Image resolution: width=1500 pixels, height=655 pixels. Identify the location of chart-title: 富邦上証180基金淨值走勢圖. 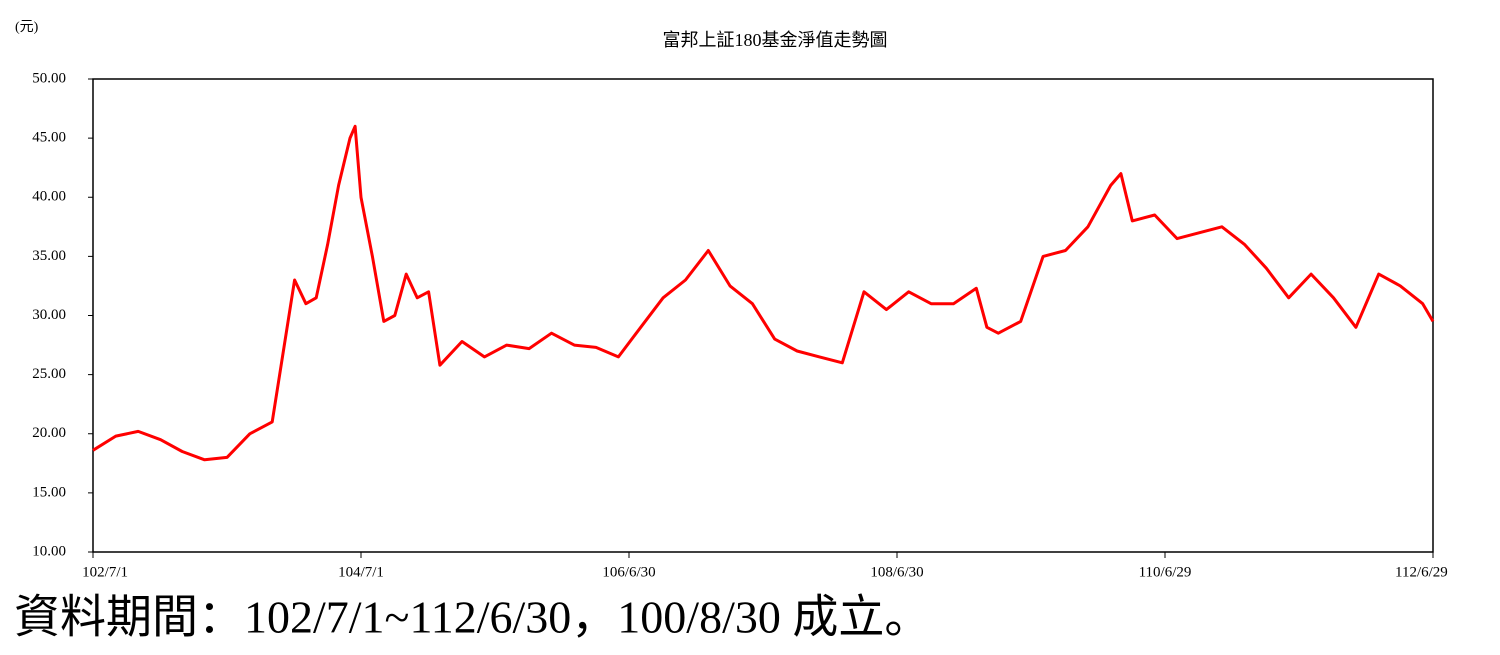
(775, 40).